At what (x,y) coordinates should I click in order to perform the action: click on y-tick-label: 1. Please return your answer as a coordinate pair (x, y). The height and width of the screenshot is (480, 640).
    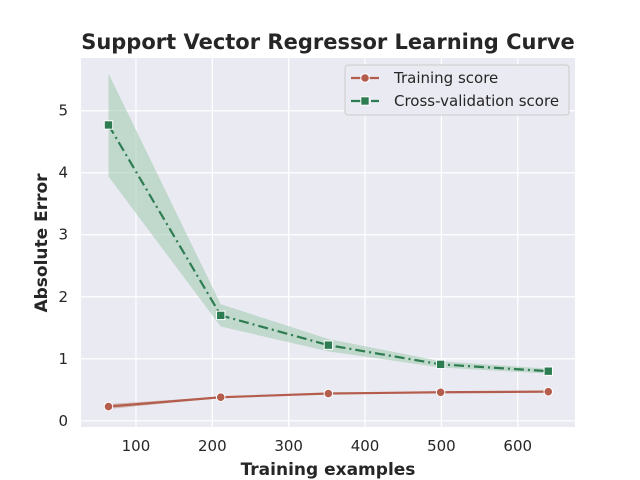
    Looking at the image, I should click on (63, 359).